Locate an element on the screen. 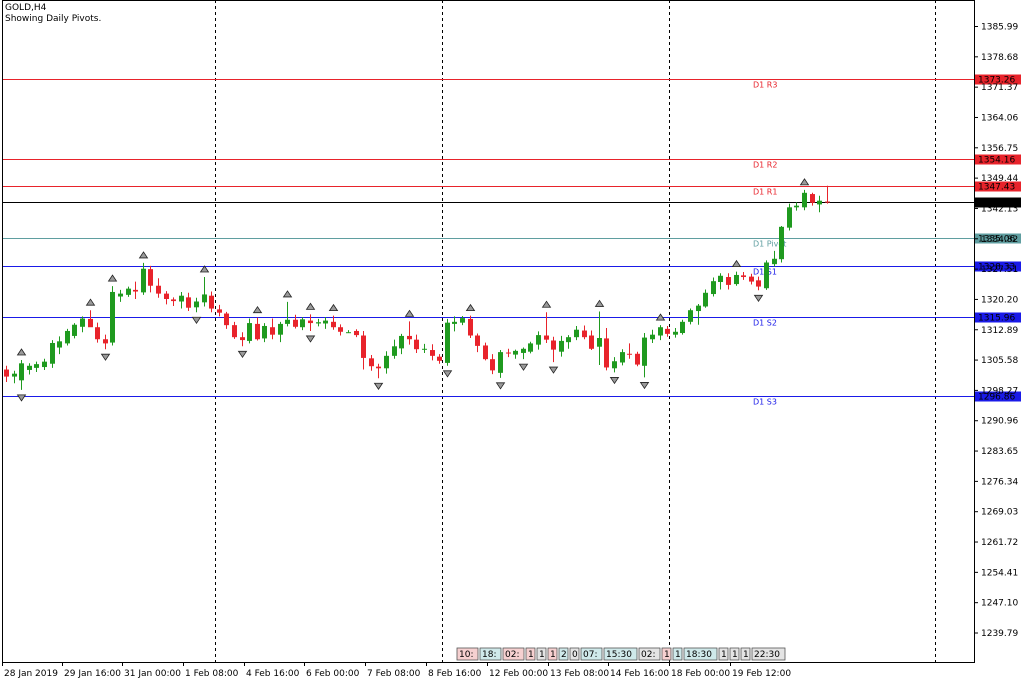 The image size is (1024, 683). pivot-price-label: 1354.16 is located at coordinates (996, 161).